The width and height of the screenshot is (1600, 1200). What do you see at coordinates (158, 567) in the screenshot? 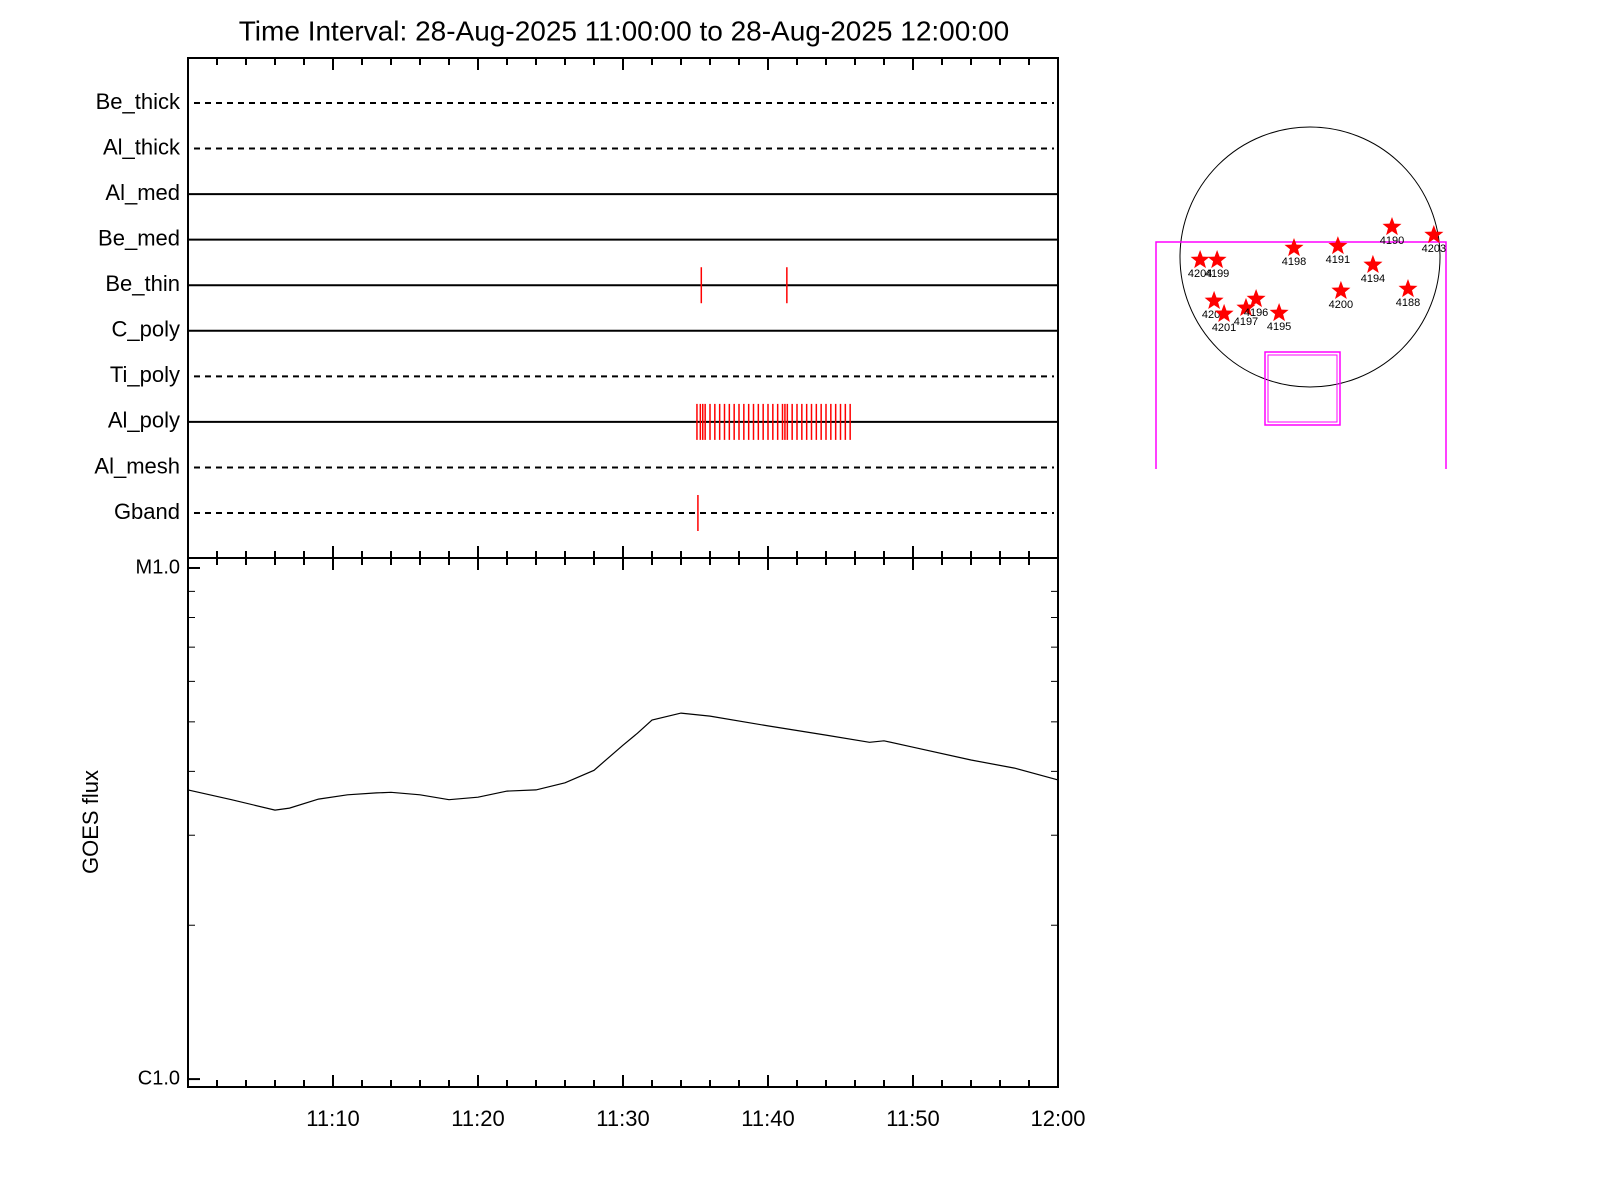
I see `y-tick-label: M1.0` at bounding box center [158, 567].